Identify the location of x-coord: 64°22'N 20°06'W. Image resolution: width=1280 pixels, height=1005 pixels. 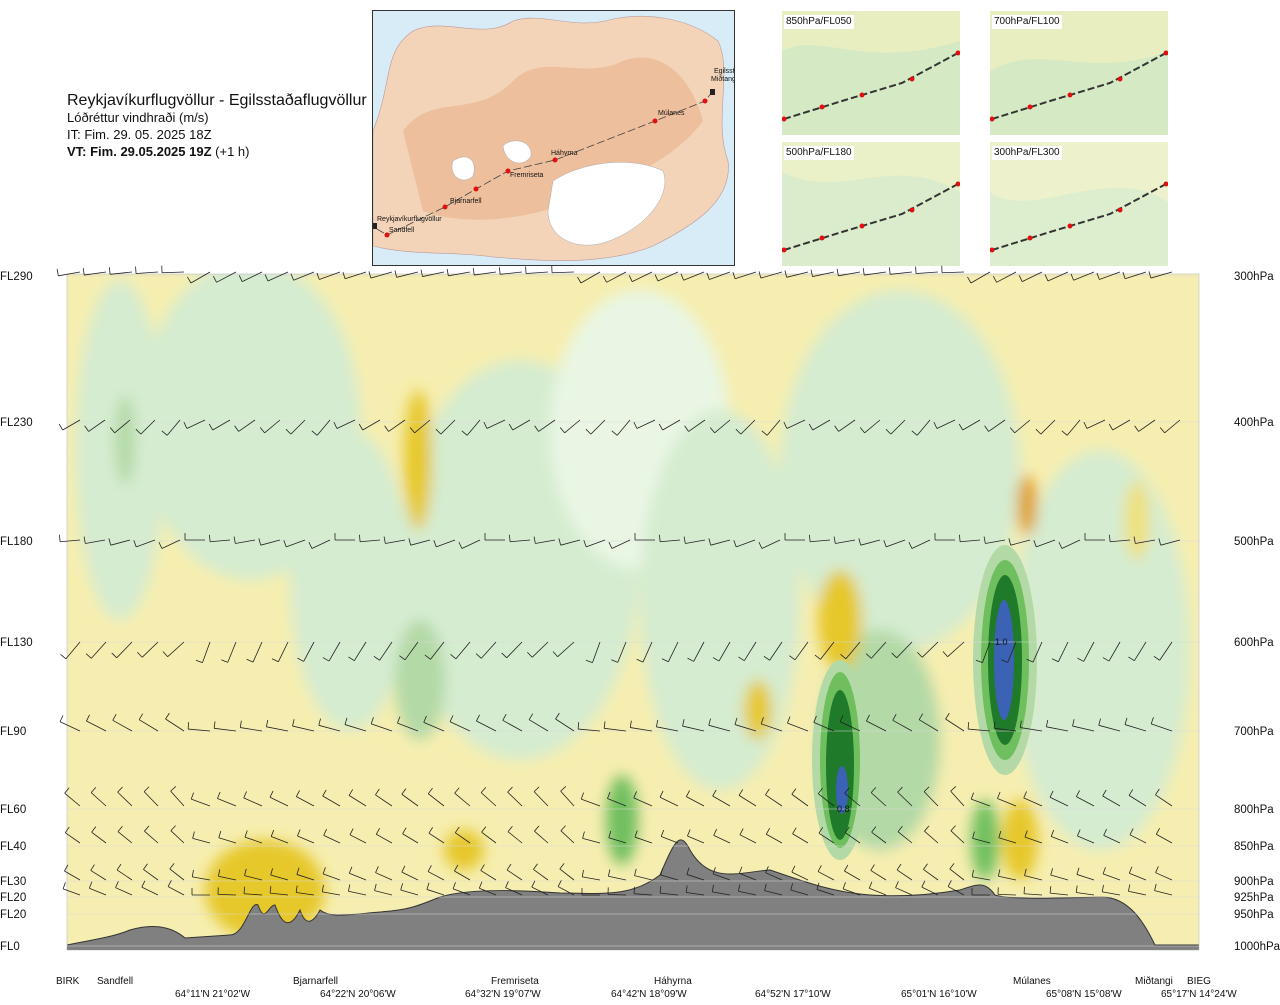
(358, 994).